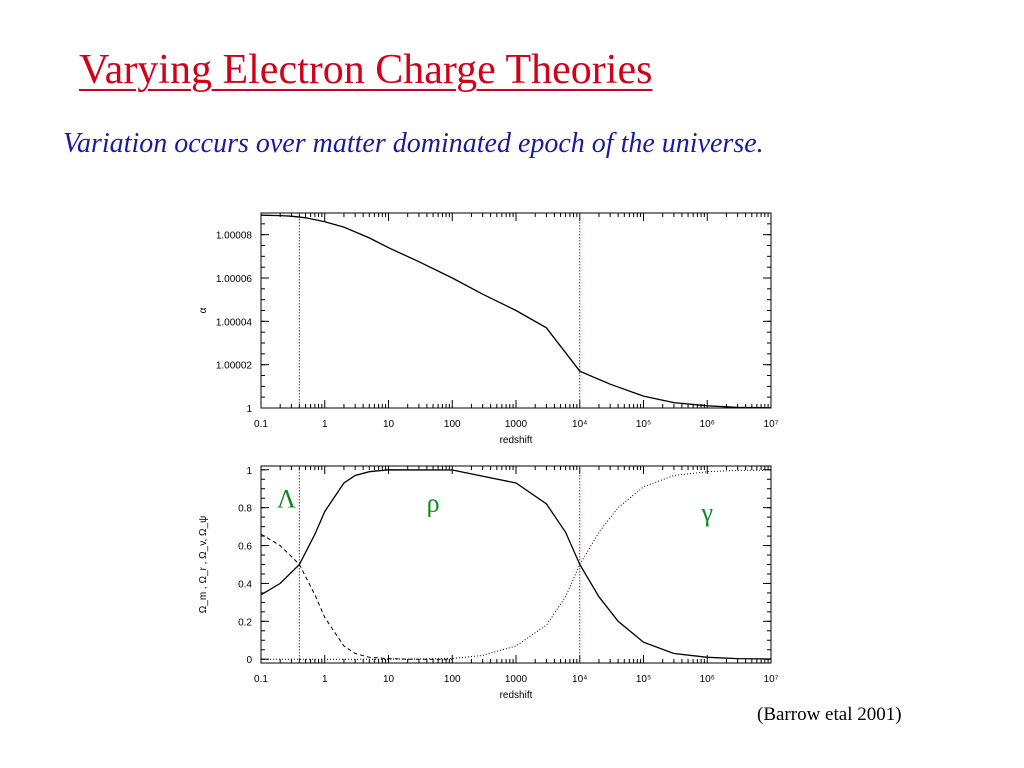 The image size is (1024, 768). Describe the element at coordinates (643, 679) in the screenshot. I see `chart1-xtick-label: 10⁵` at that location.